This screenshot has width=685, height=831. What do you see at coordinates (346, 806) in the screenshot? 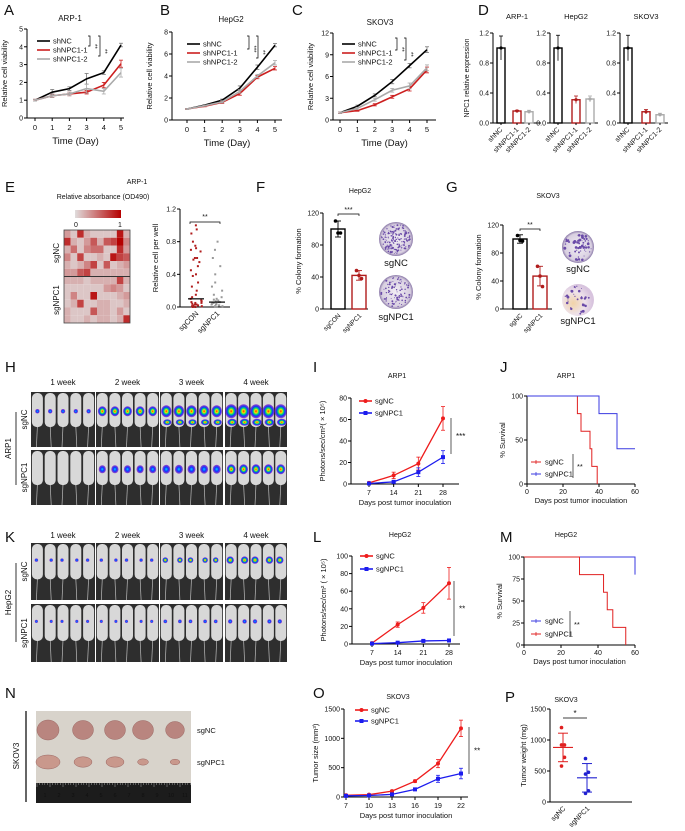
I see `x-tick-label: 7` at bounding box center [346, 806].